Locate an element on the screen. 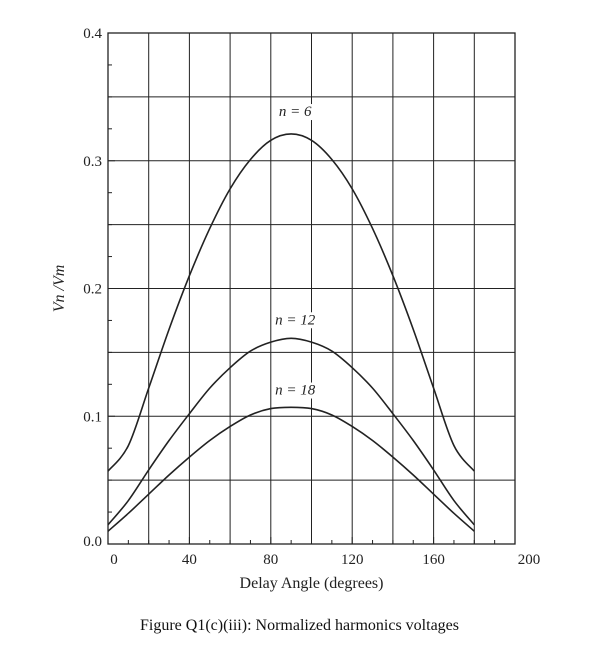 The image size is (599, 656). series-label: n = 12 is located at coordinates (295, 320).